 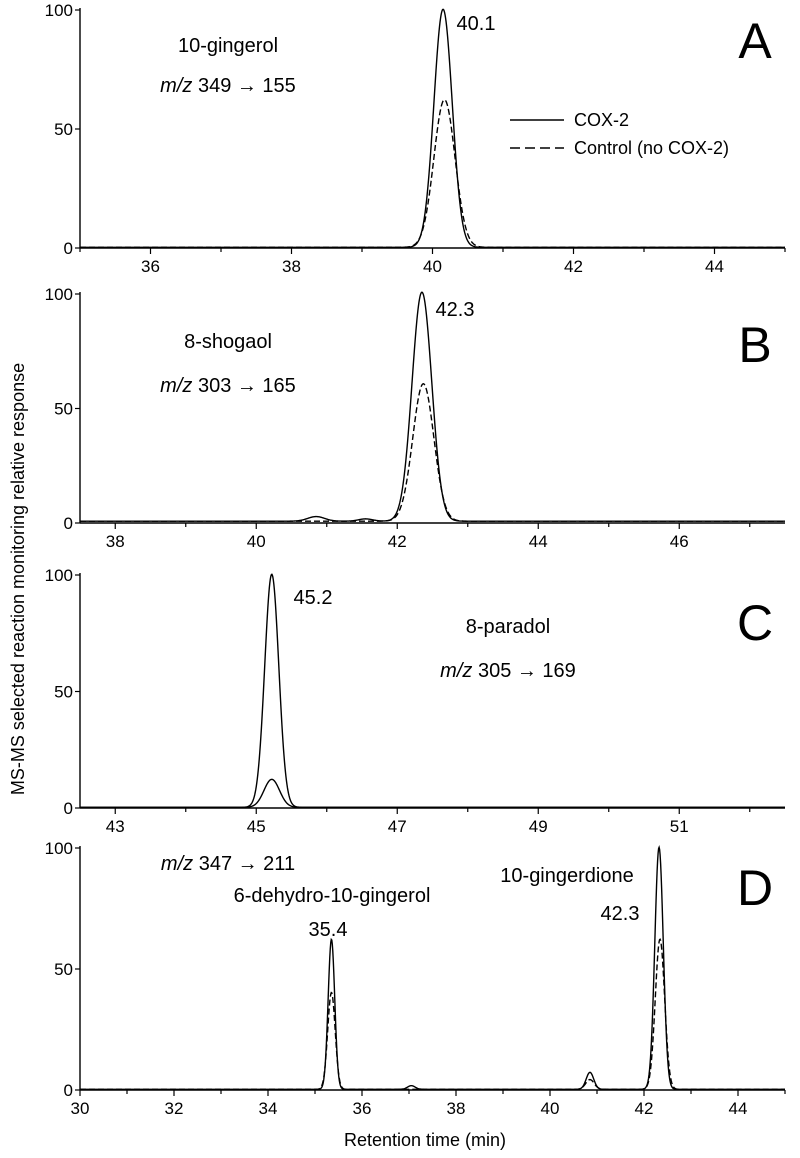 I want to click on x-tick-label: 45, so click(x=256, y=826).